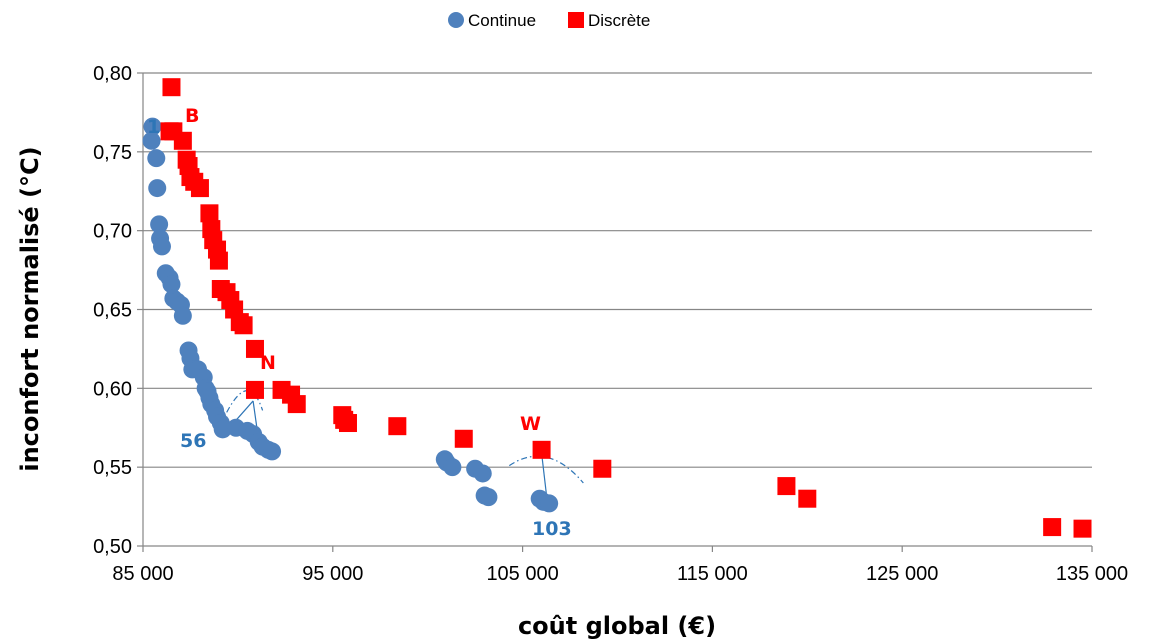 The height and width of the screenshot is (644, 1153). What do you see at coordinates (552, 529) in the screenshot?
I see `annotation-label: 103` at bounding box center [552, 529].